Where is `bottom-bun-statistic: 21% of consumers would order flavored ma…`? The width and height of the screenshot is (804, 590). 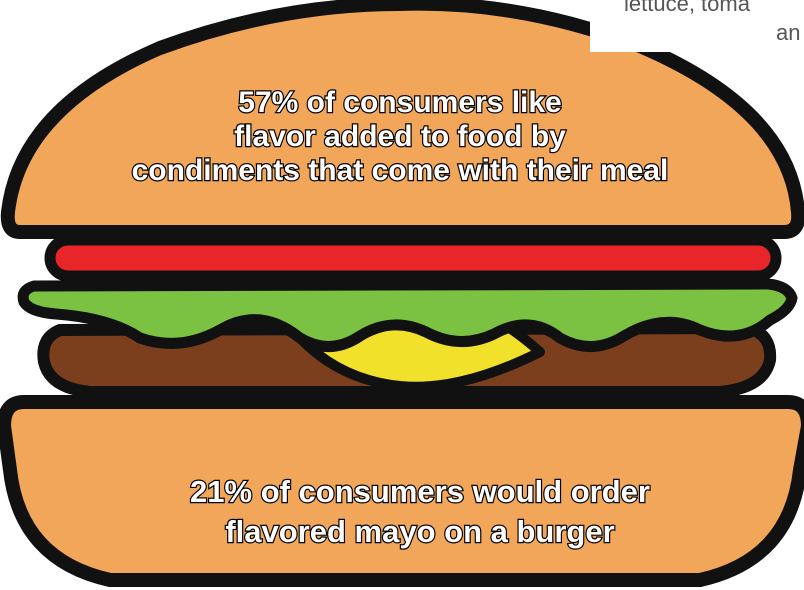 bottom-bun-statistic: 21% of consumers would order flavored ma… is located at coordinates (420, 512).